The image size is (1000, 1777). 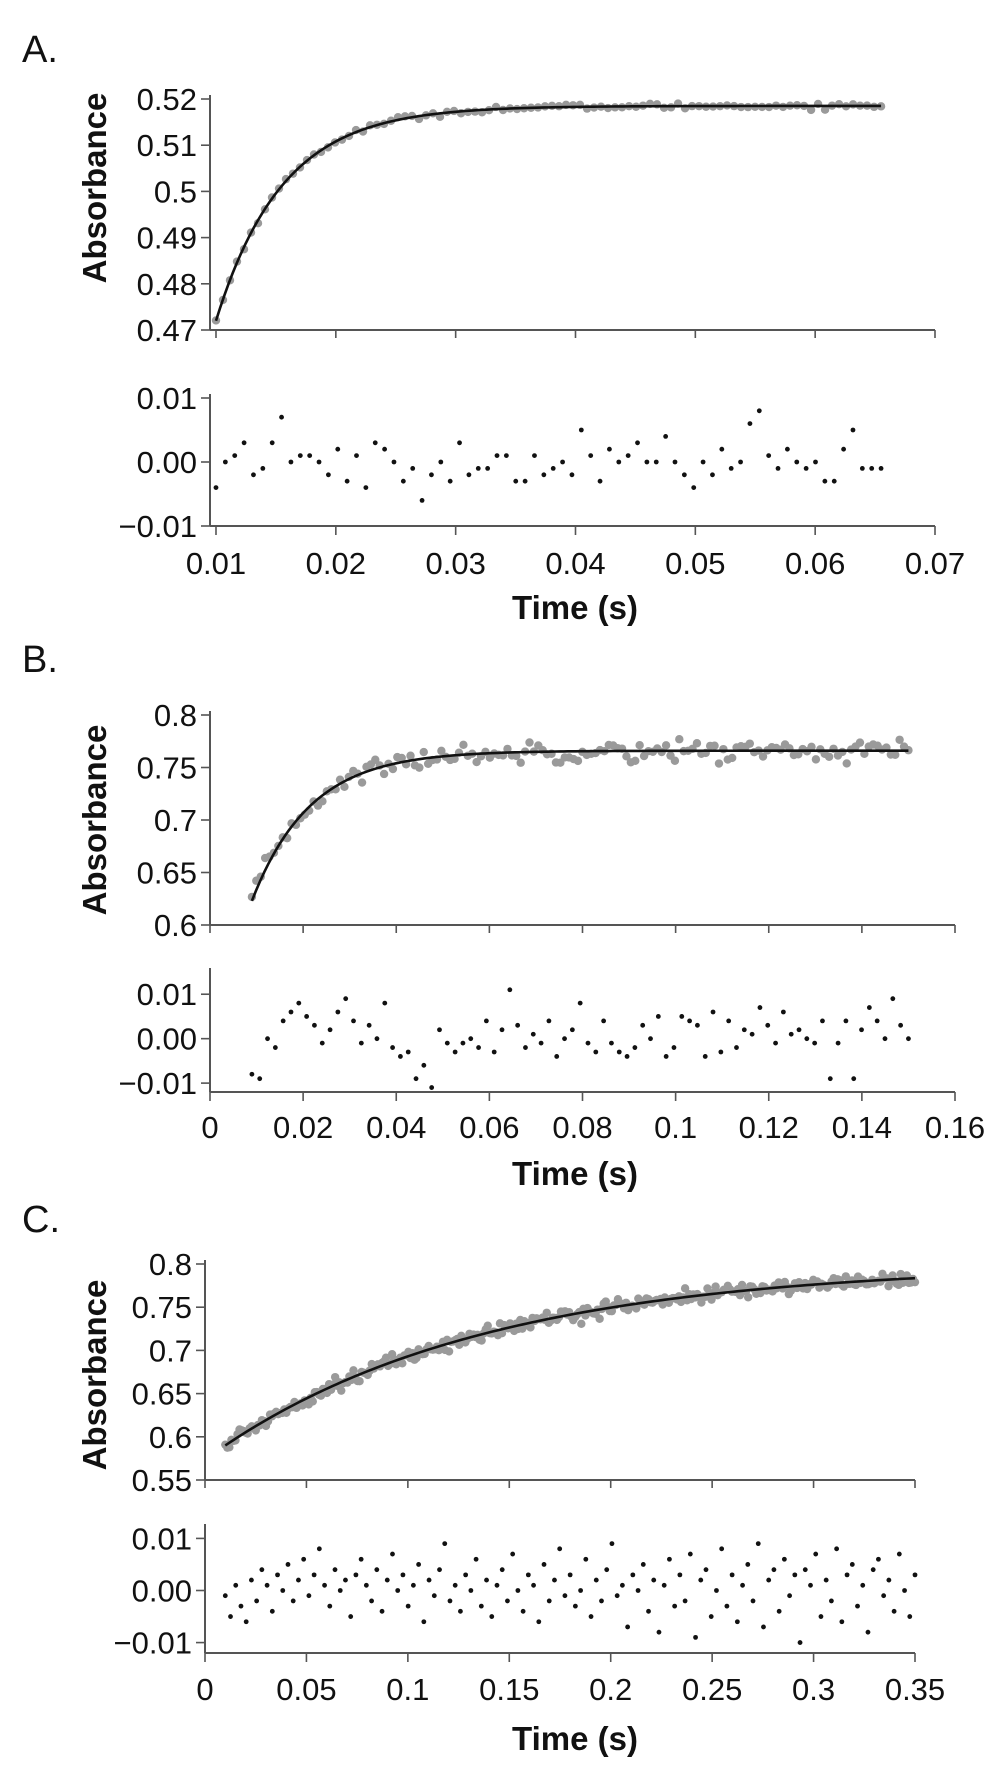 I want to click on panel-c-label: C., so click(x=41, y=1220).